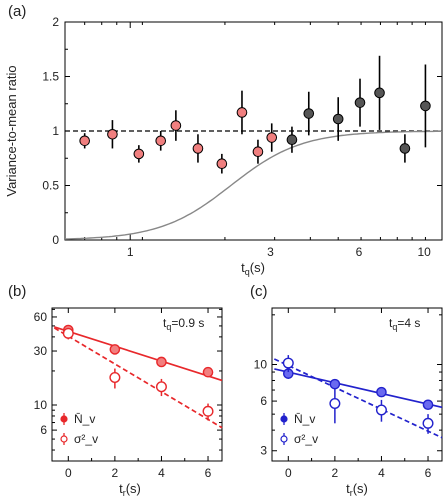 The height and width of the screenshot is (499, 447). Describe the element at coordinates (41, 405) in the screenshot. I see `b-ytick-label: 10` at that location.